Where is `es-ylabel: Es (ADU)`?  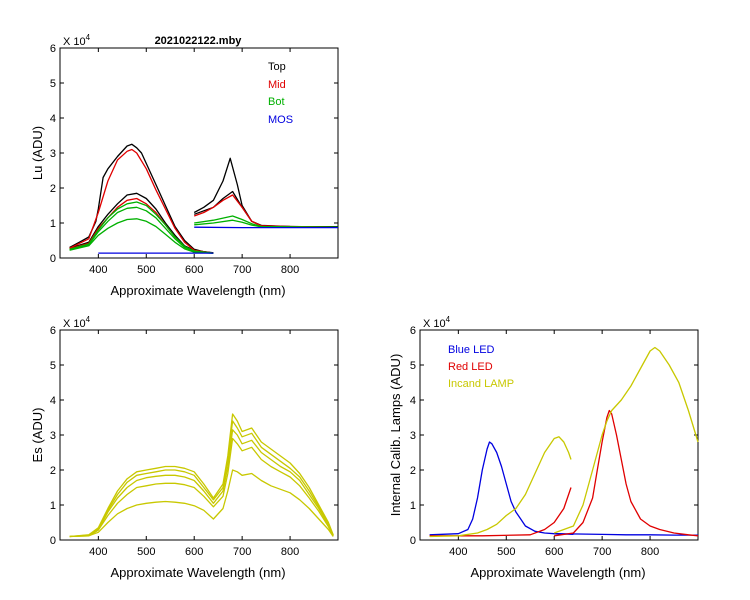
es-ylabel: Es (ADU) is located at coordinates (37, 435).